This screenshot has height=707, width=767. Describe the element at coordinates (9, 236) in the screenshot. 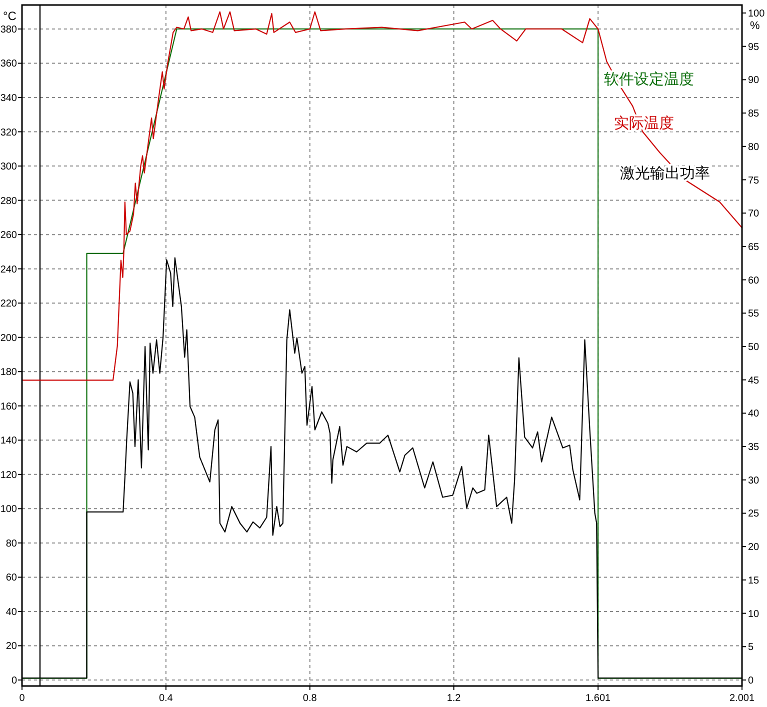

I see `y-tick-label: 260` at that location.